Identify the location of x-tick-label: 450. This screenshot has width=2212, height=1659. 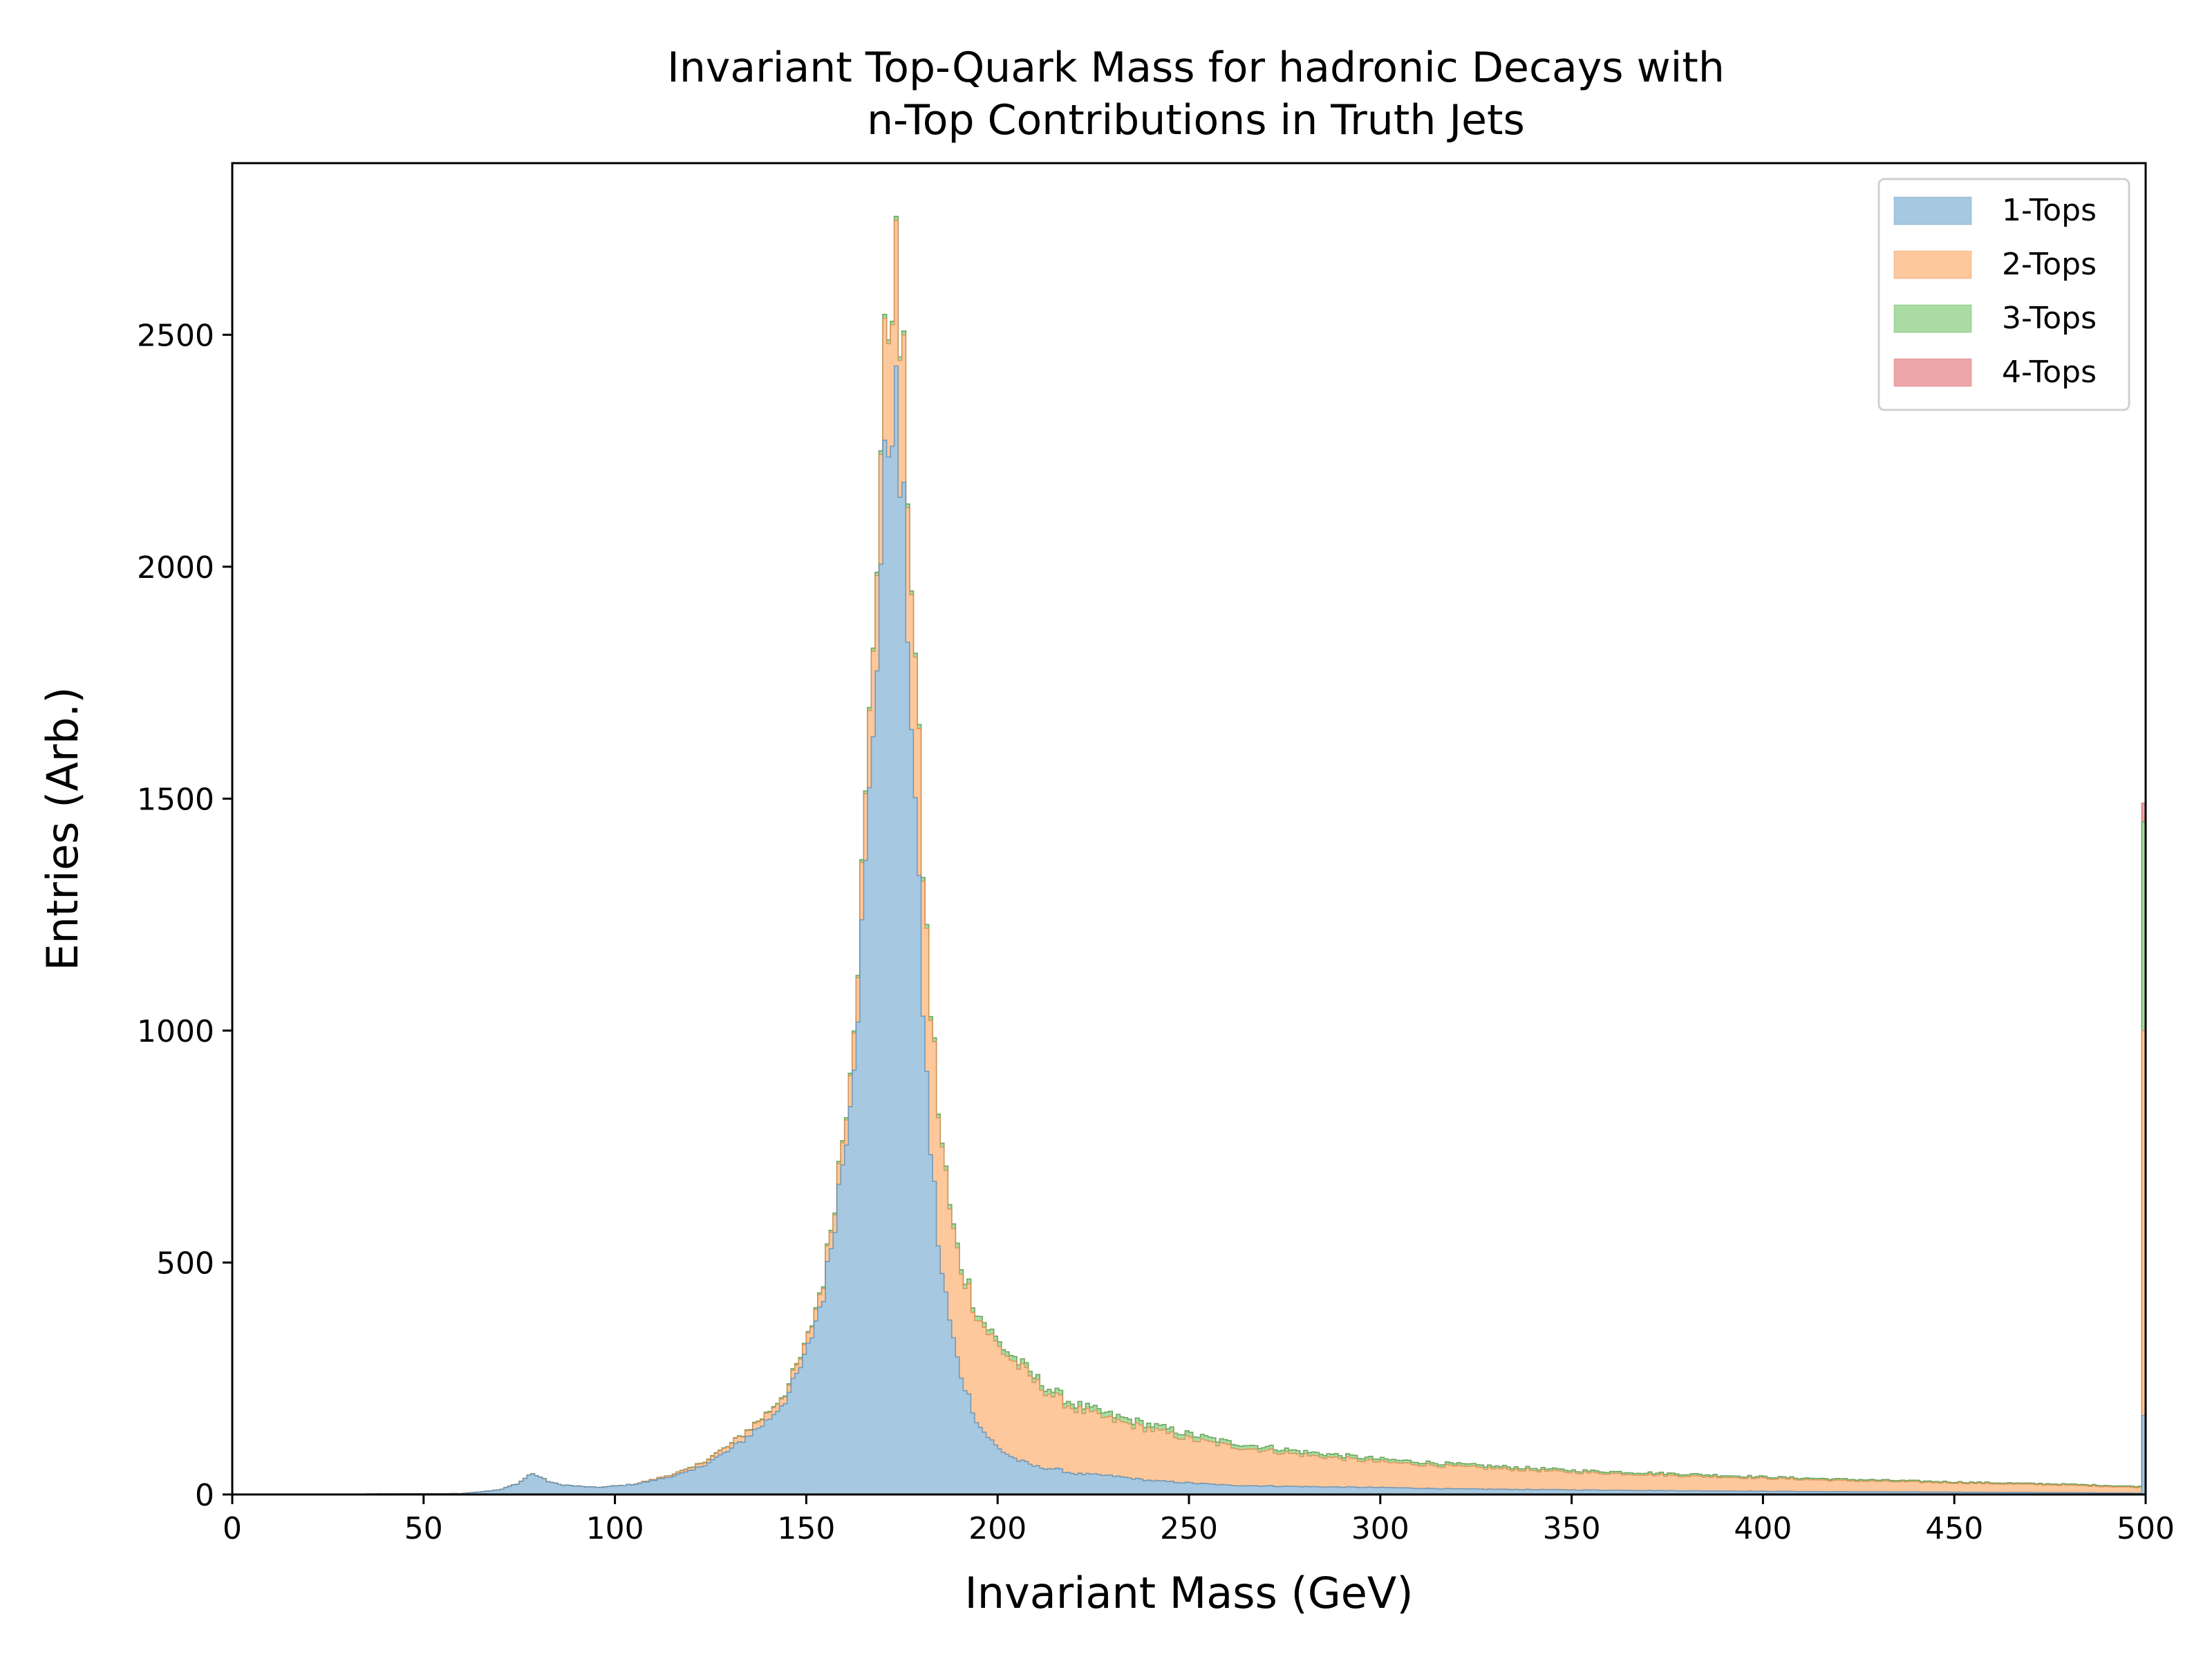
(1954, 1529).